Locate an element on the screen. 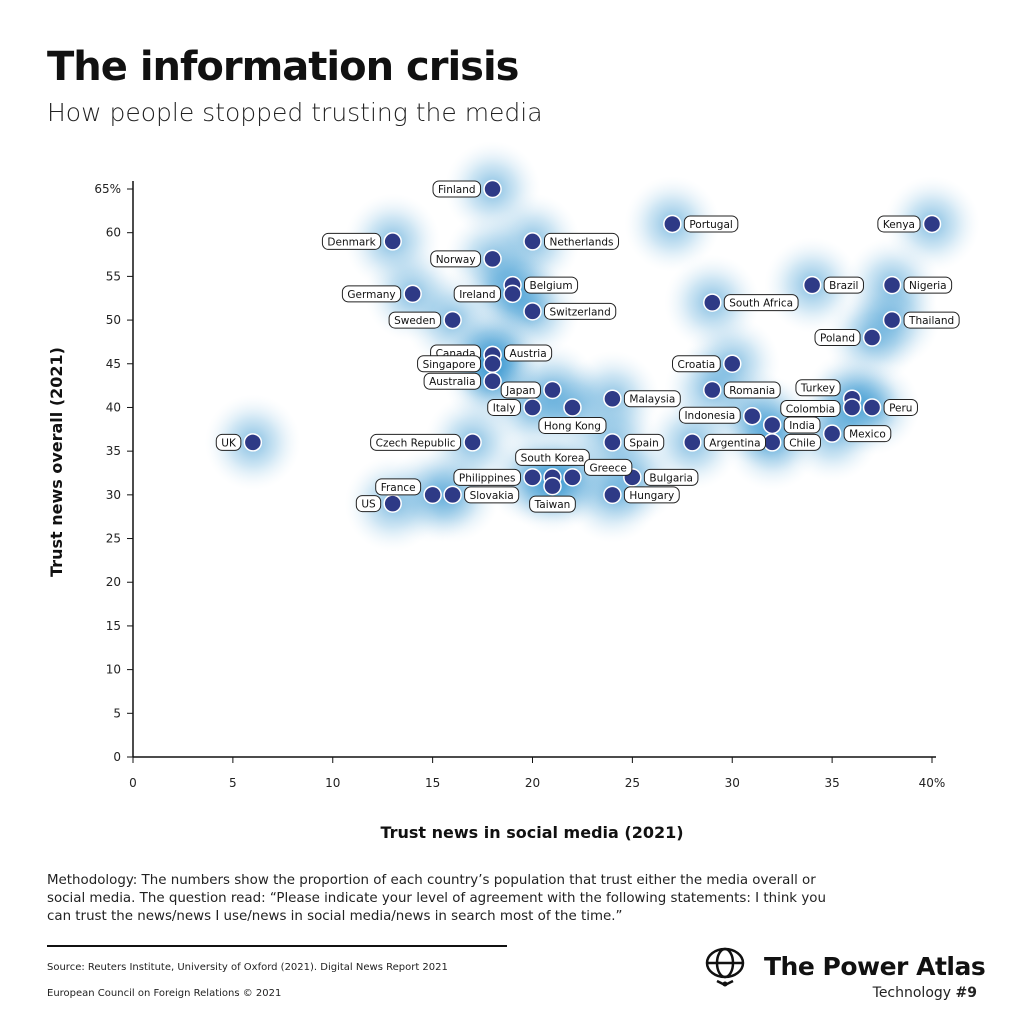  country-name: Germany is located at coordinates (371, 295).